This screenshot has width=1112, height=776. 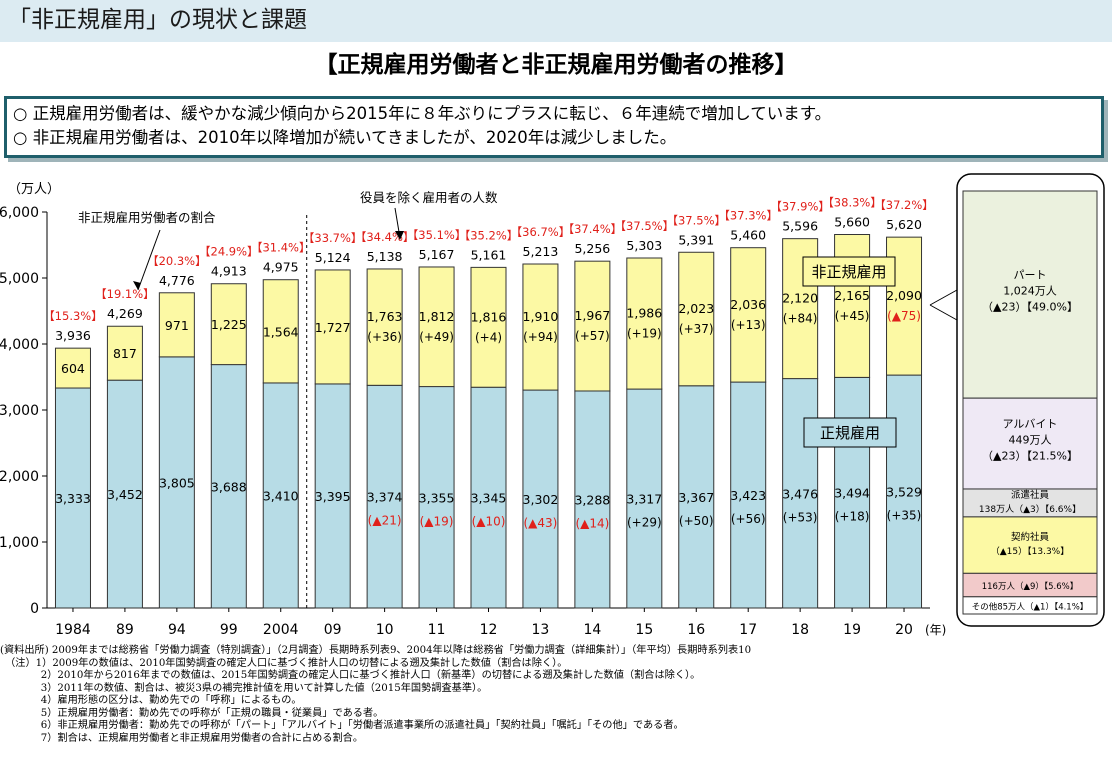 What do you see at coordinates (852, 316) in the screenshot?
I see `change-label-irregular: (+45)` at bounding box center [852, 316].